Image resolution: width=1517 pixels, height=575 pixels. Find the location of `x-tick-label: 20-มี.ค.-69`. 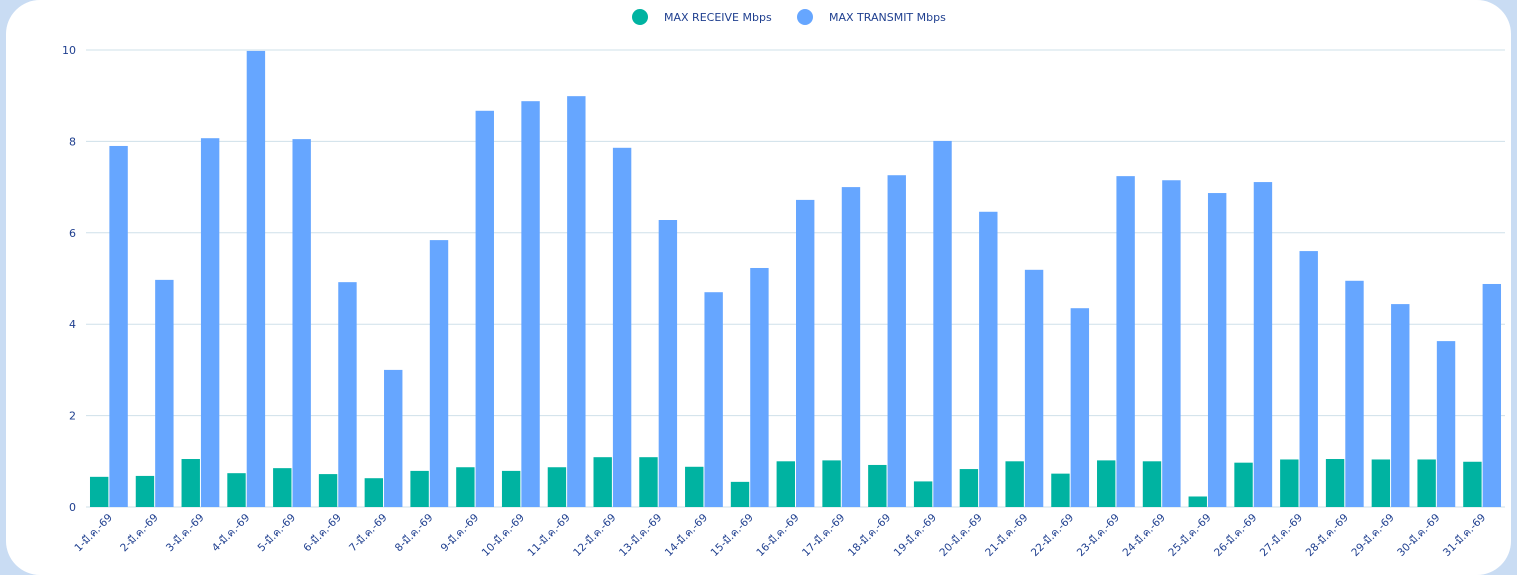

x-tick-label: 20-มี.ค.-69 is located at coordinates (961, 535).